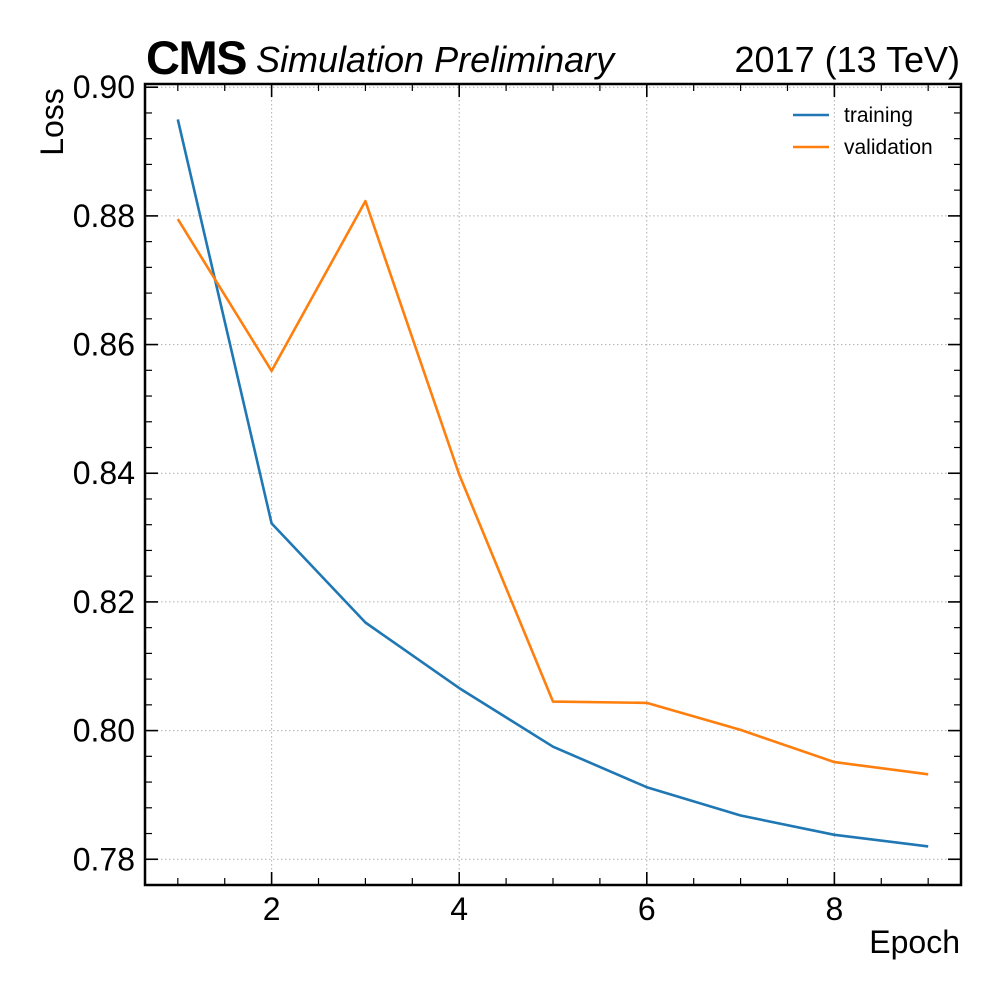 The width and height of the screenshot is (1000, 1000). What do you see at coordinates (104, 216) in the screenshot?
I see `y-tick-label: 0.88` at bounding box center [104, 216].